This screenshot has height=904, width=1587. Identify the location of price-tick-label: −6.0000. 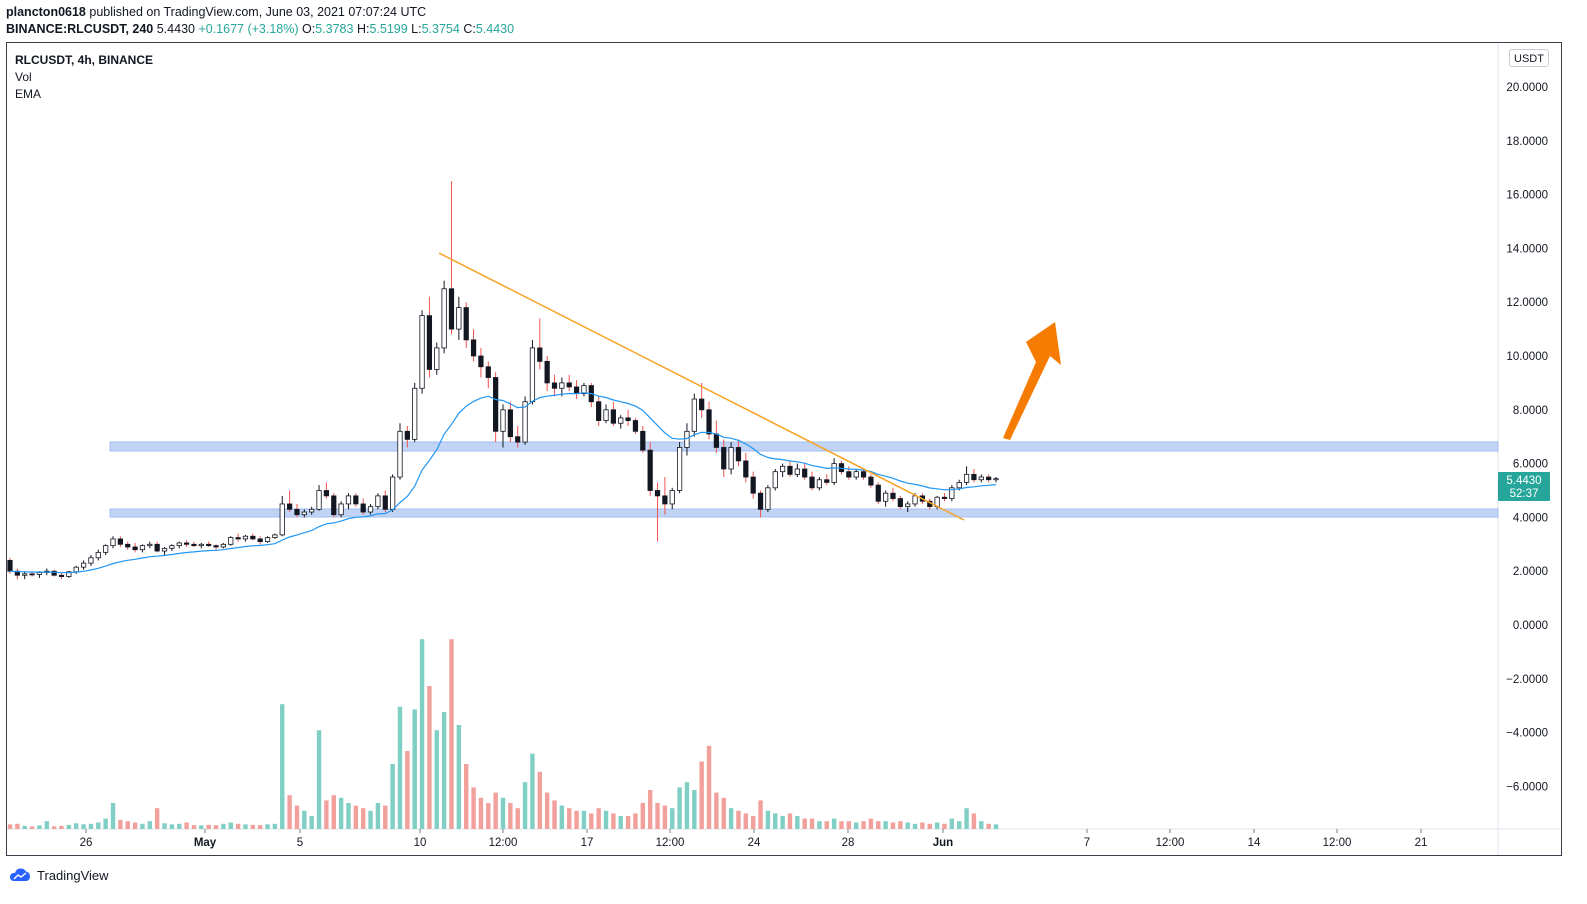
(1527, 787).